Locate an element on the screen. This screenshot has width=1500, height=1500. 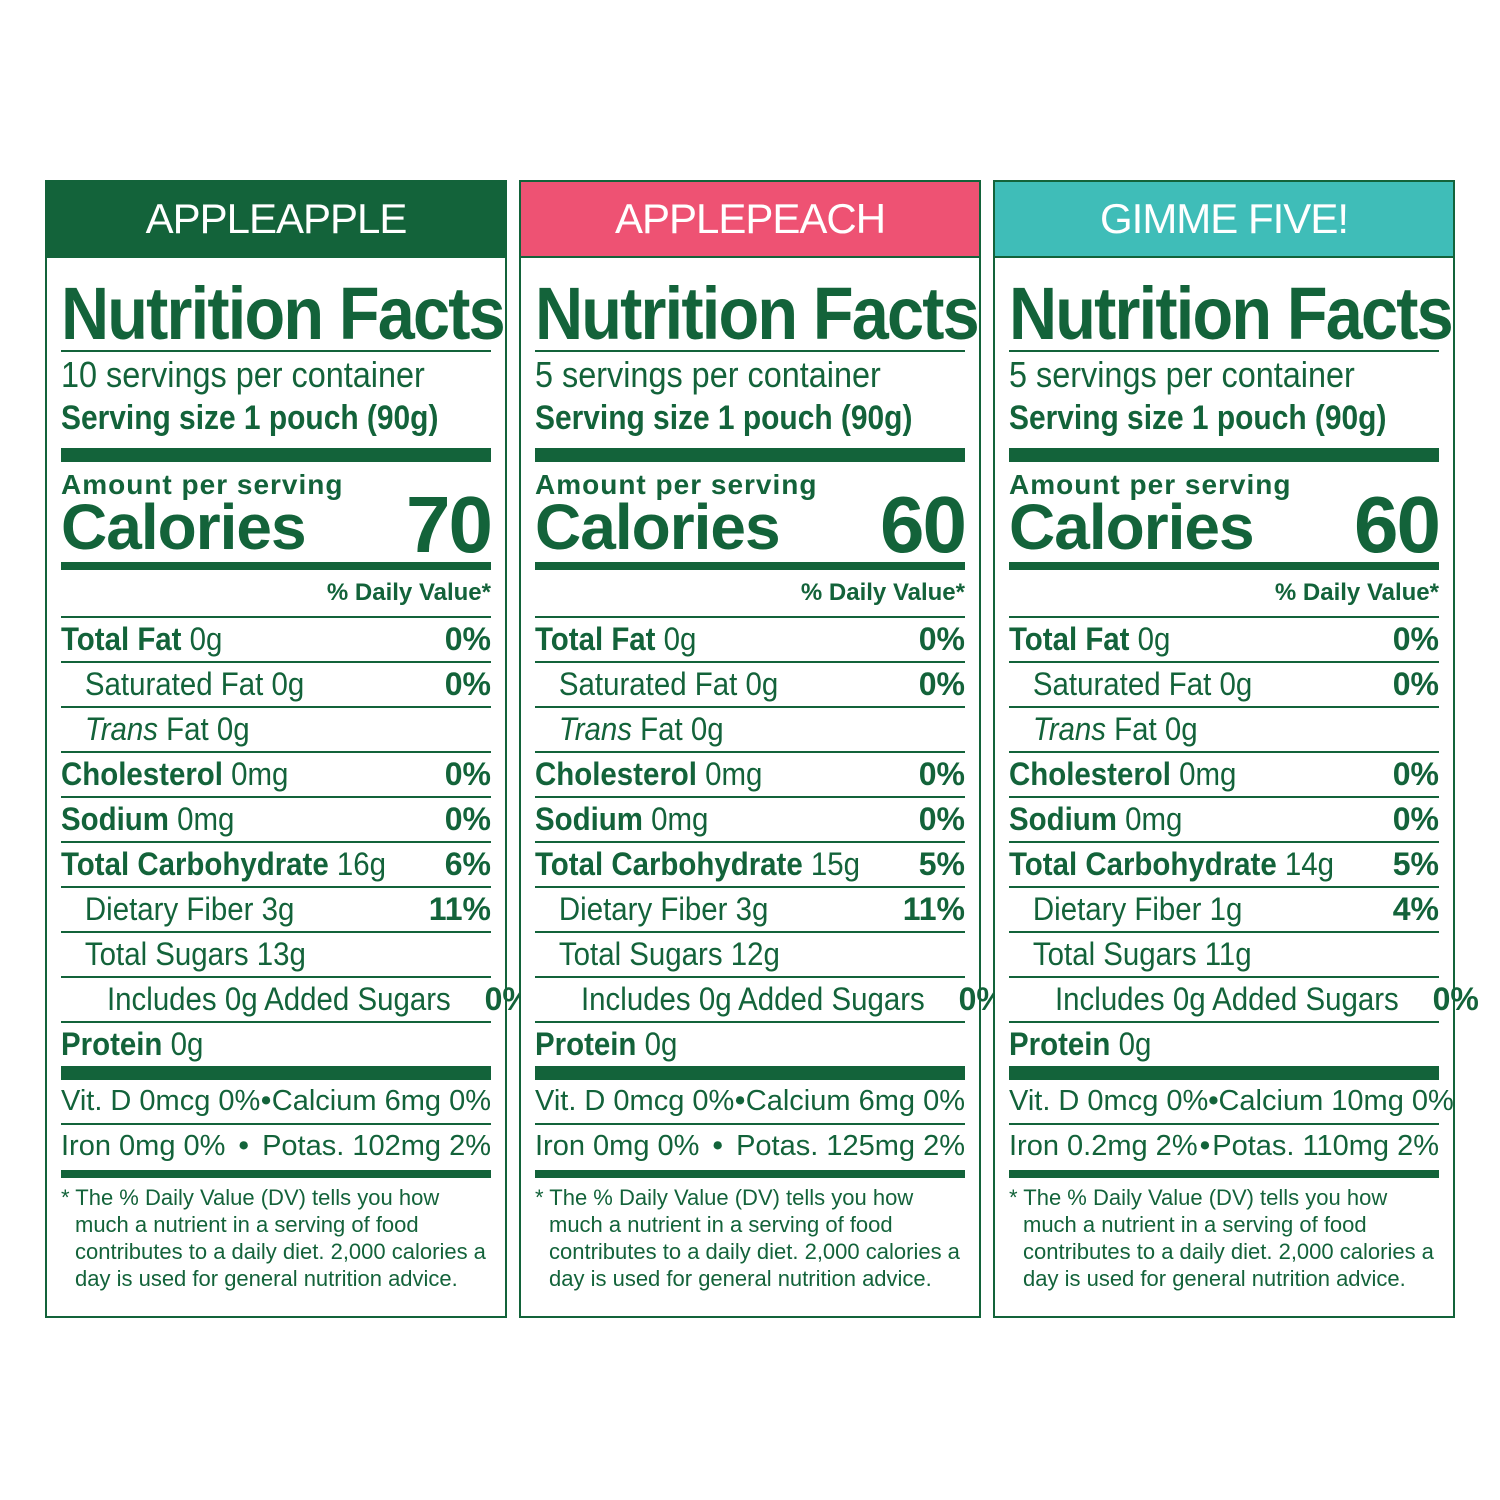
sugars-row: Total Sugars 11g is located at coordinates (1224, 953).